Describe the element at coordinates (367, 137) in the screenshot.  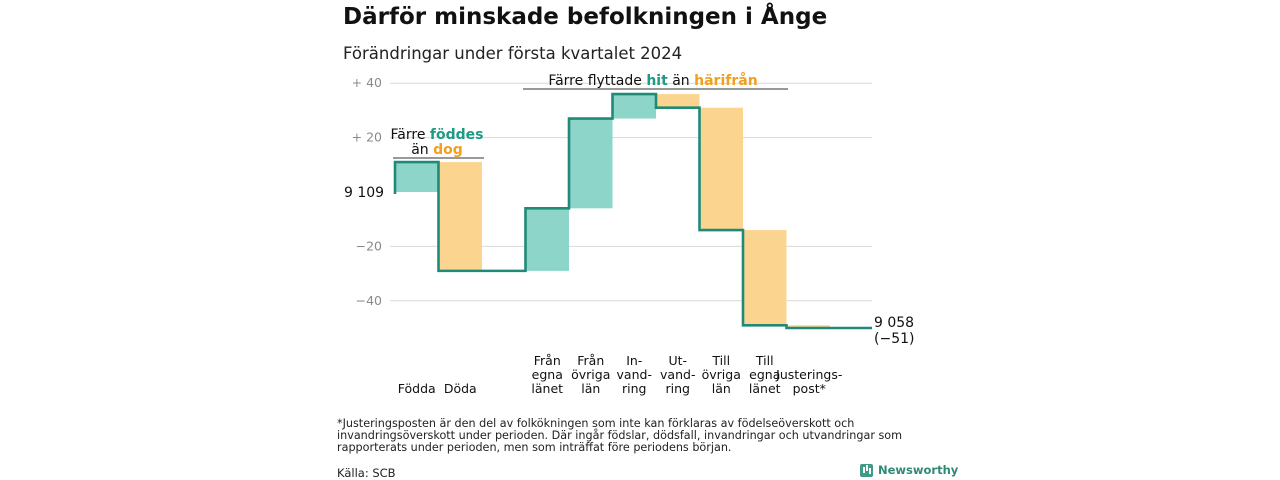
I see `y-tick-label-1: + 20` at that location.